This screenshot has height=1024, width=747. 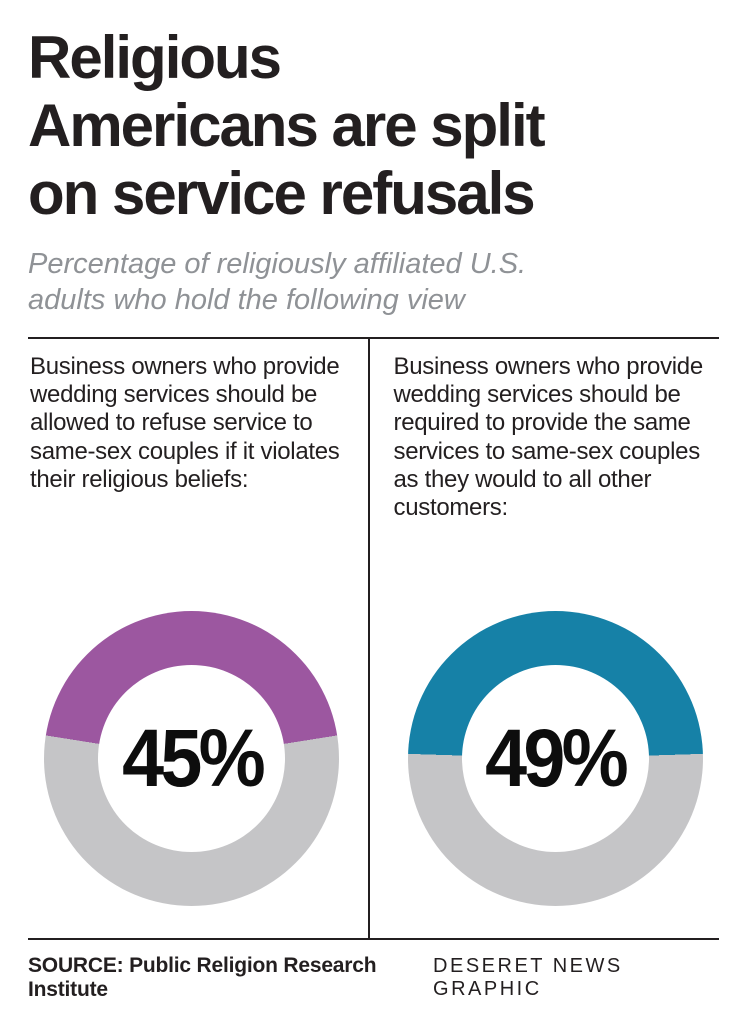 I want to click on divider-bottom-rule, so click(x=373, y=939).